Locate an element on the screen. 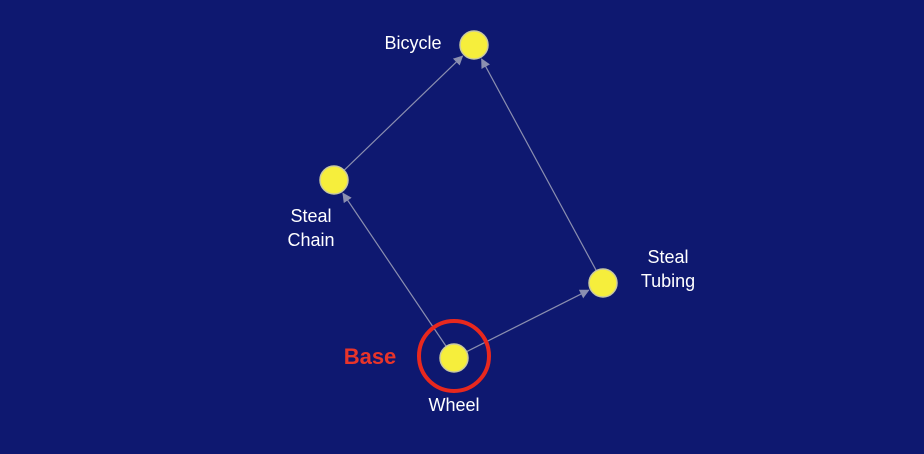 This screenshot has width=924, height=454. node-label-line: Wheel is located at coordinates (453, 405).